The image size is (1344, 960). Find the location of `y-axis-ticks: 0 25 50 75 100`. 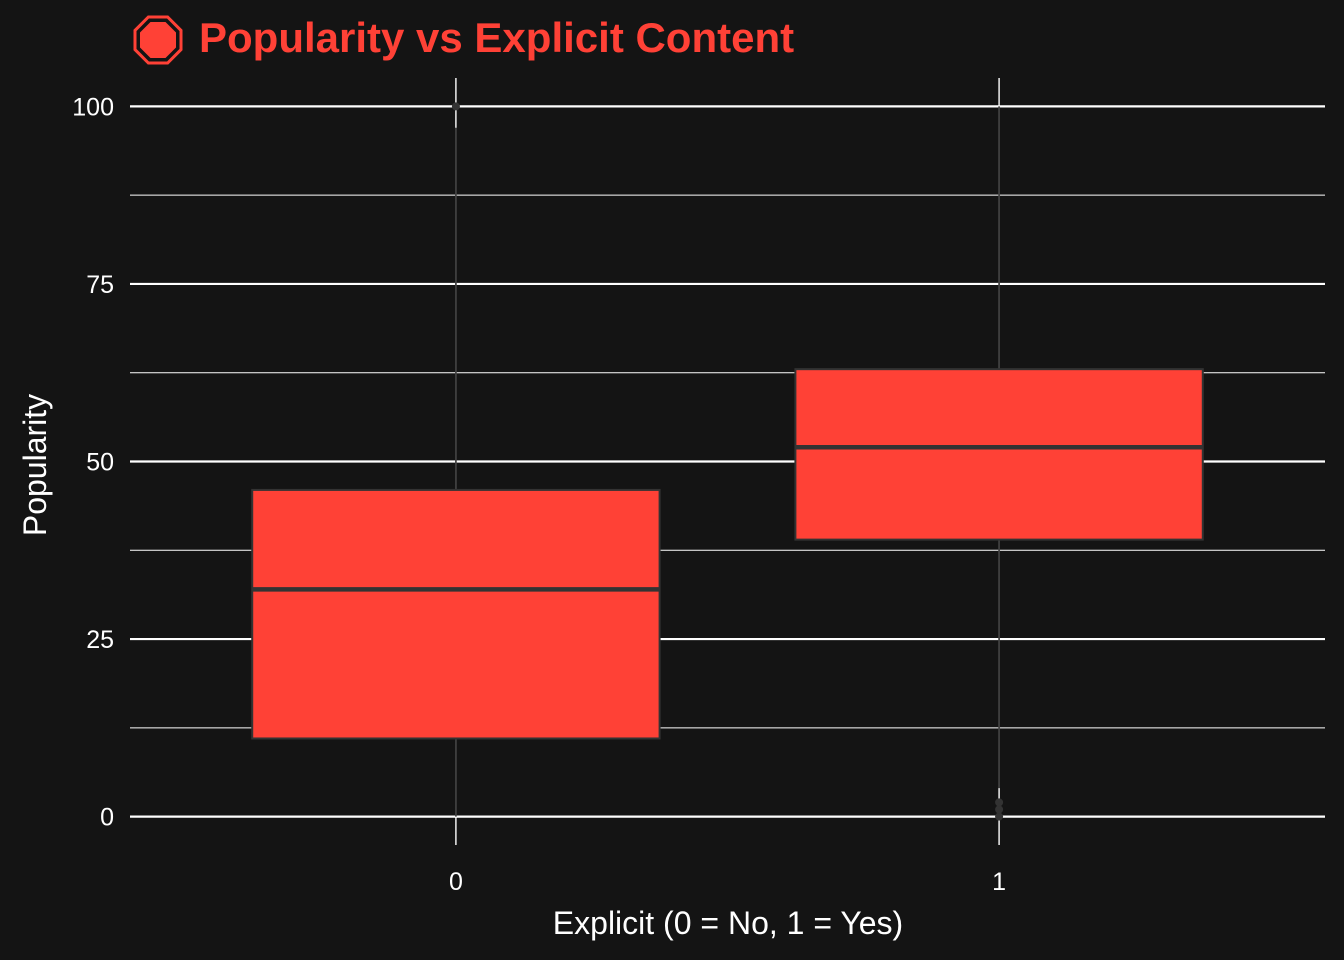

y-axis-ticks: 0 25 50 75 100 is located at coordinates (93, 462).